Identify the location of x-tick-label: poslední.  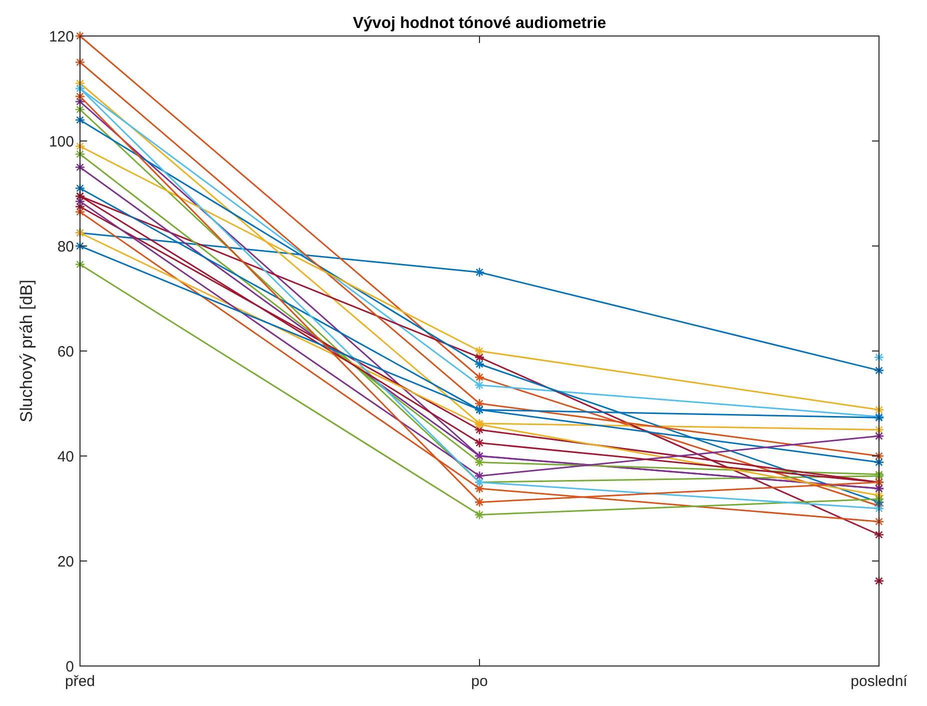
(879, 681).